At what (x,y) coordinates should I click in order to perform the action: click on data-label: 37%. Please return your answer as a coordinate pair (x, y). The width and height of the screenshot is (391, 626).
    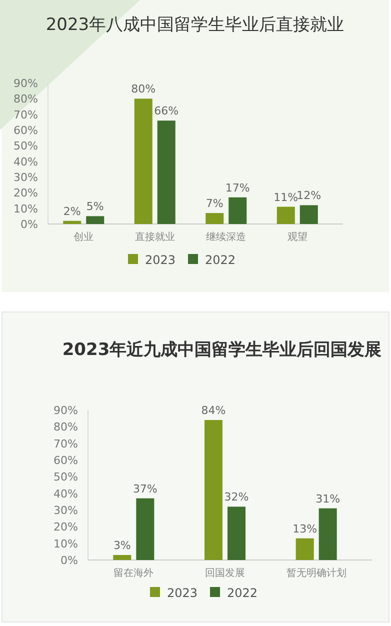
    Looking at the image, I should click on (145, 489).